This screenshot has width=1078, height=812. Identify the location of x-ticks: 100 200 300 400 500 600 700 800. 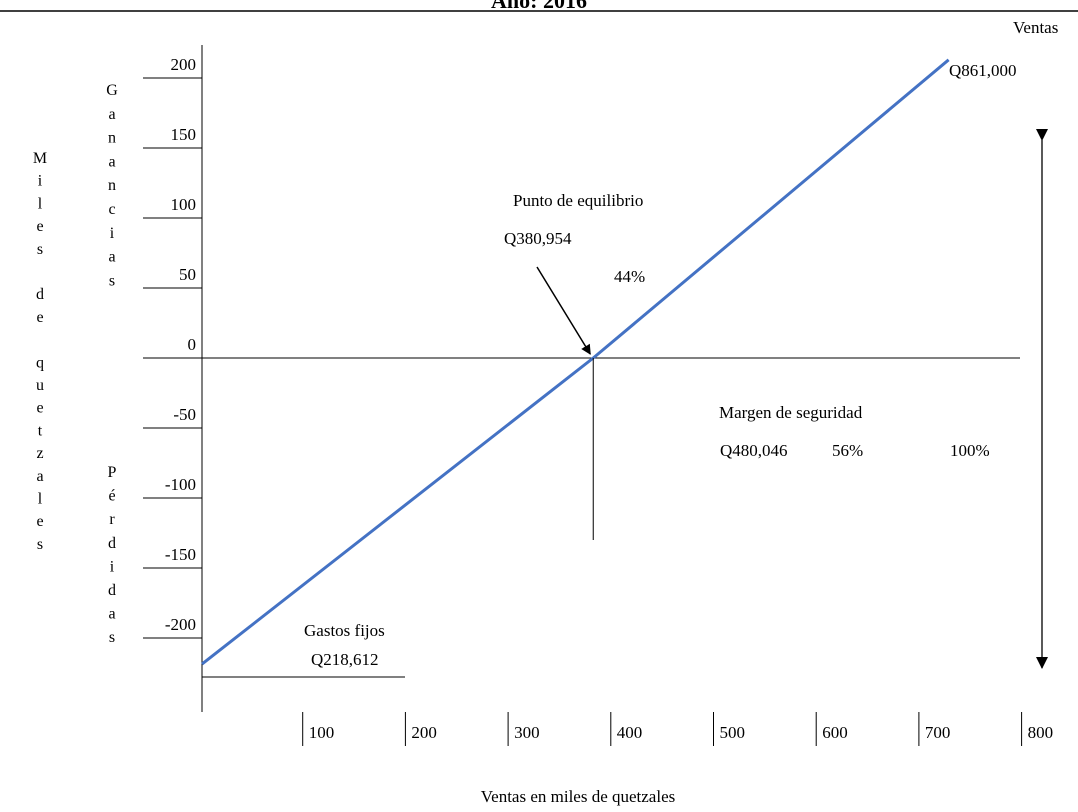
(678, 729).